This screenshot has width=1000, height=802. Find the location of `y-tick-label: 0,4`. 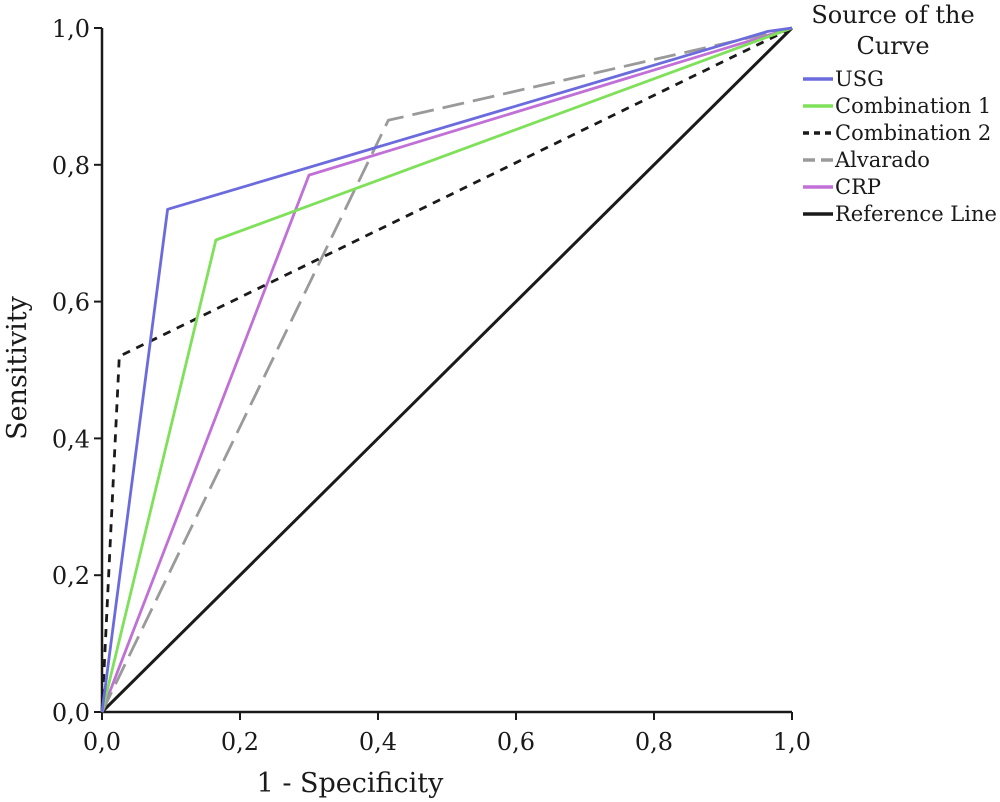

y-tick-label: 0,4 is located at coordinates (71, 439).